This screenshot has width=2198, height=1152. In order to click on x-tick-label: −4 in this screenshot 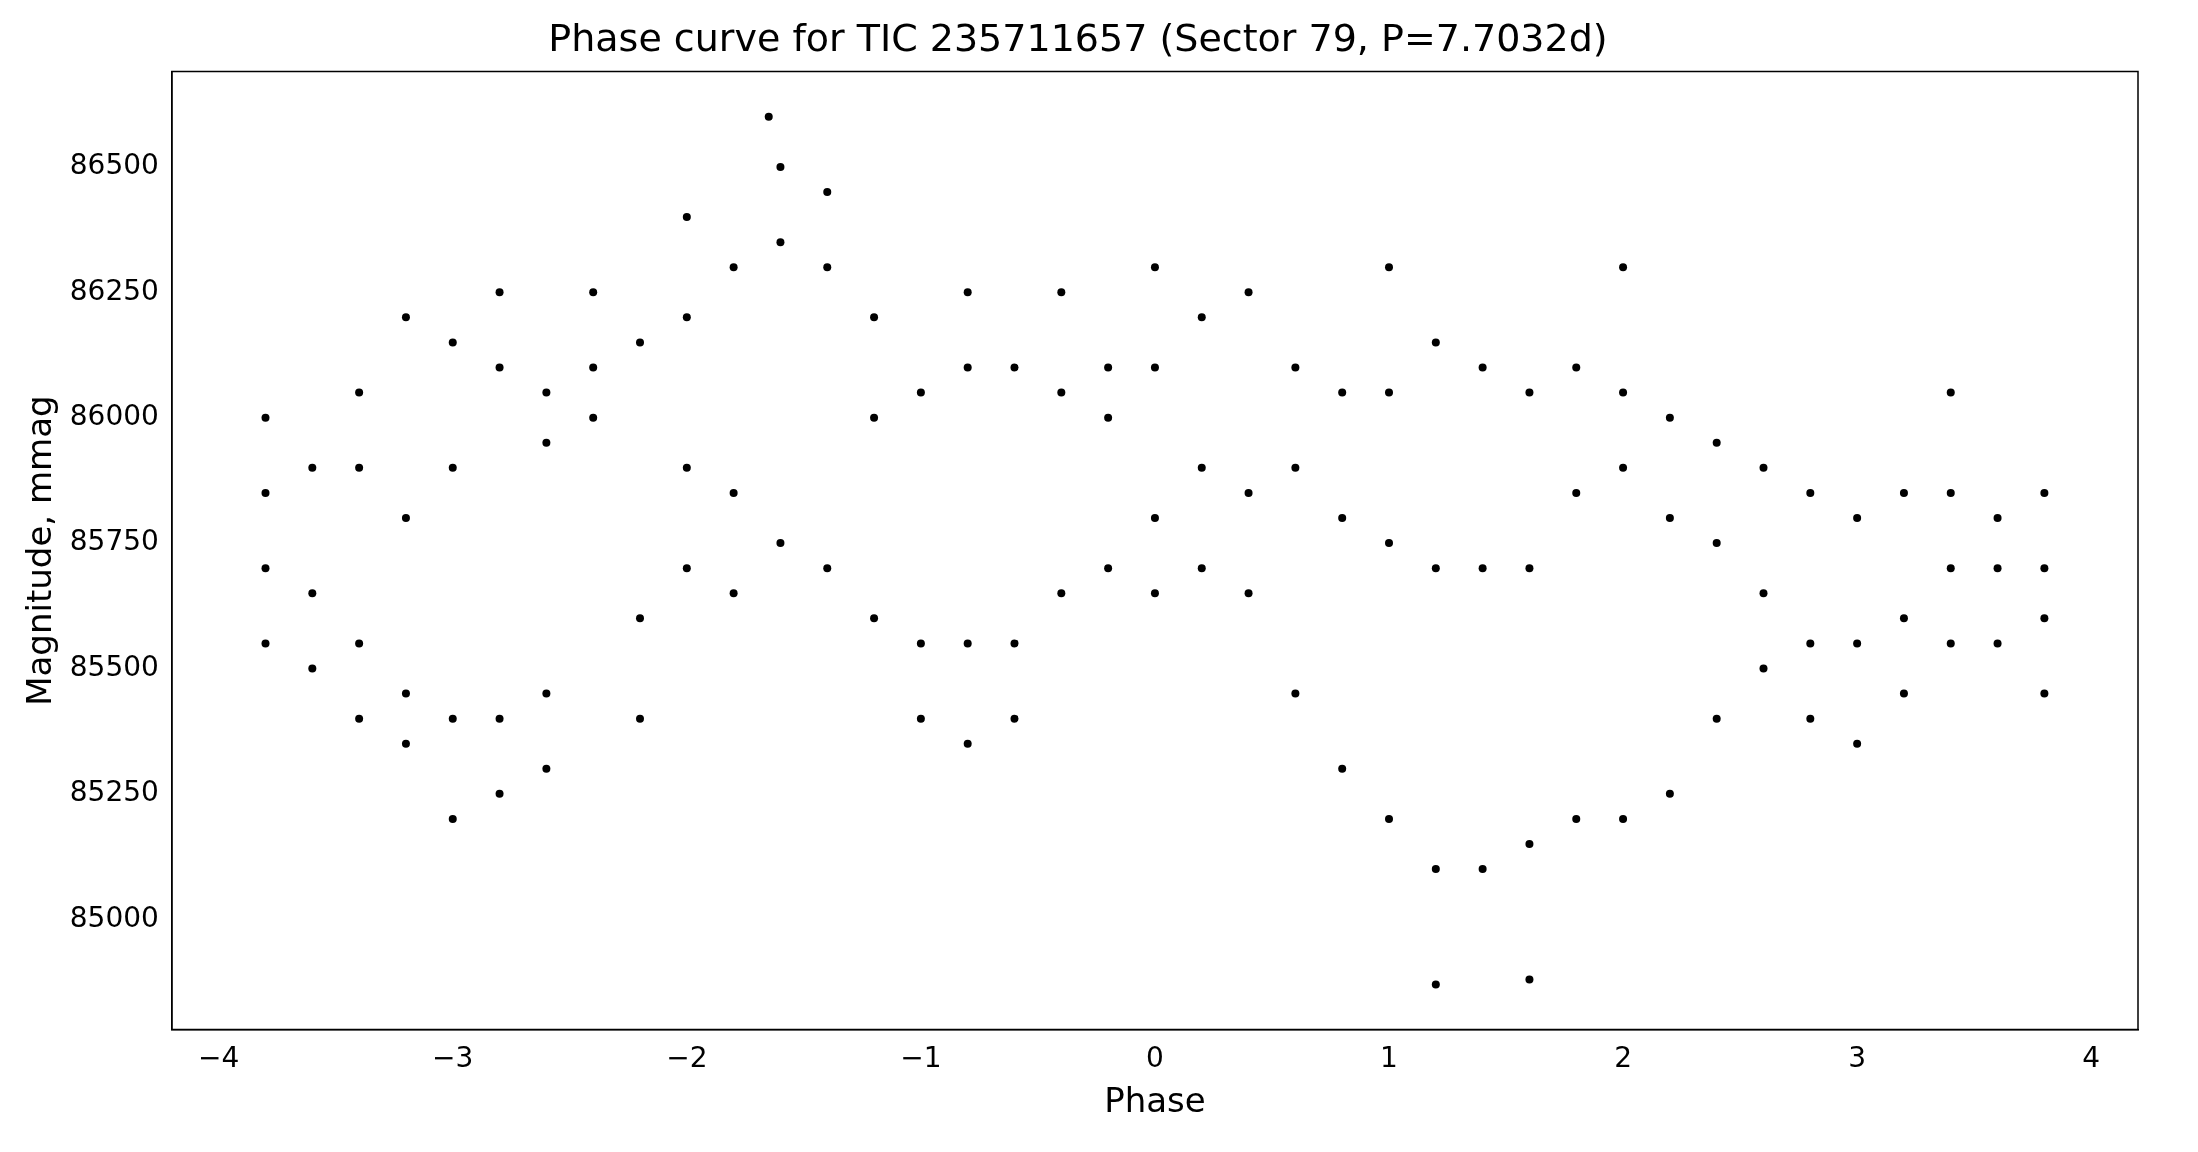, I will do `click(219, 1057)`.